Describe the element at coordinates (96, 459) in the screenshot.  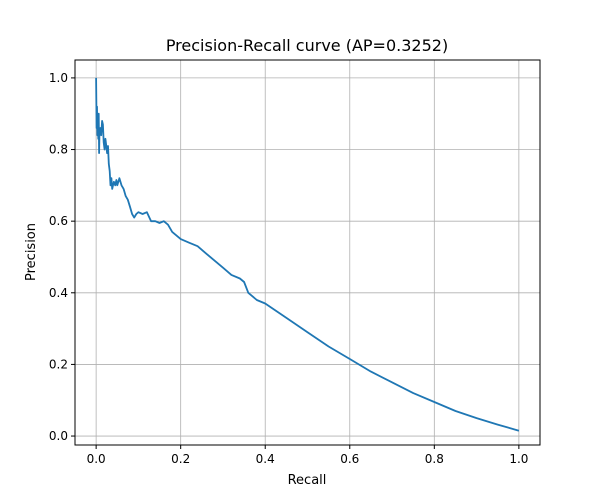
I see `x-tick-label: 0.0` at that location.